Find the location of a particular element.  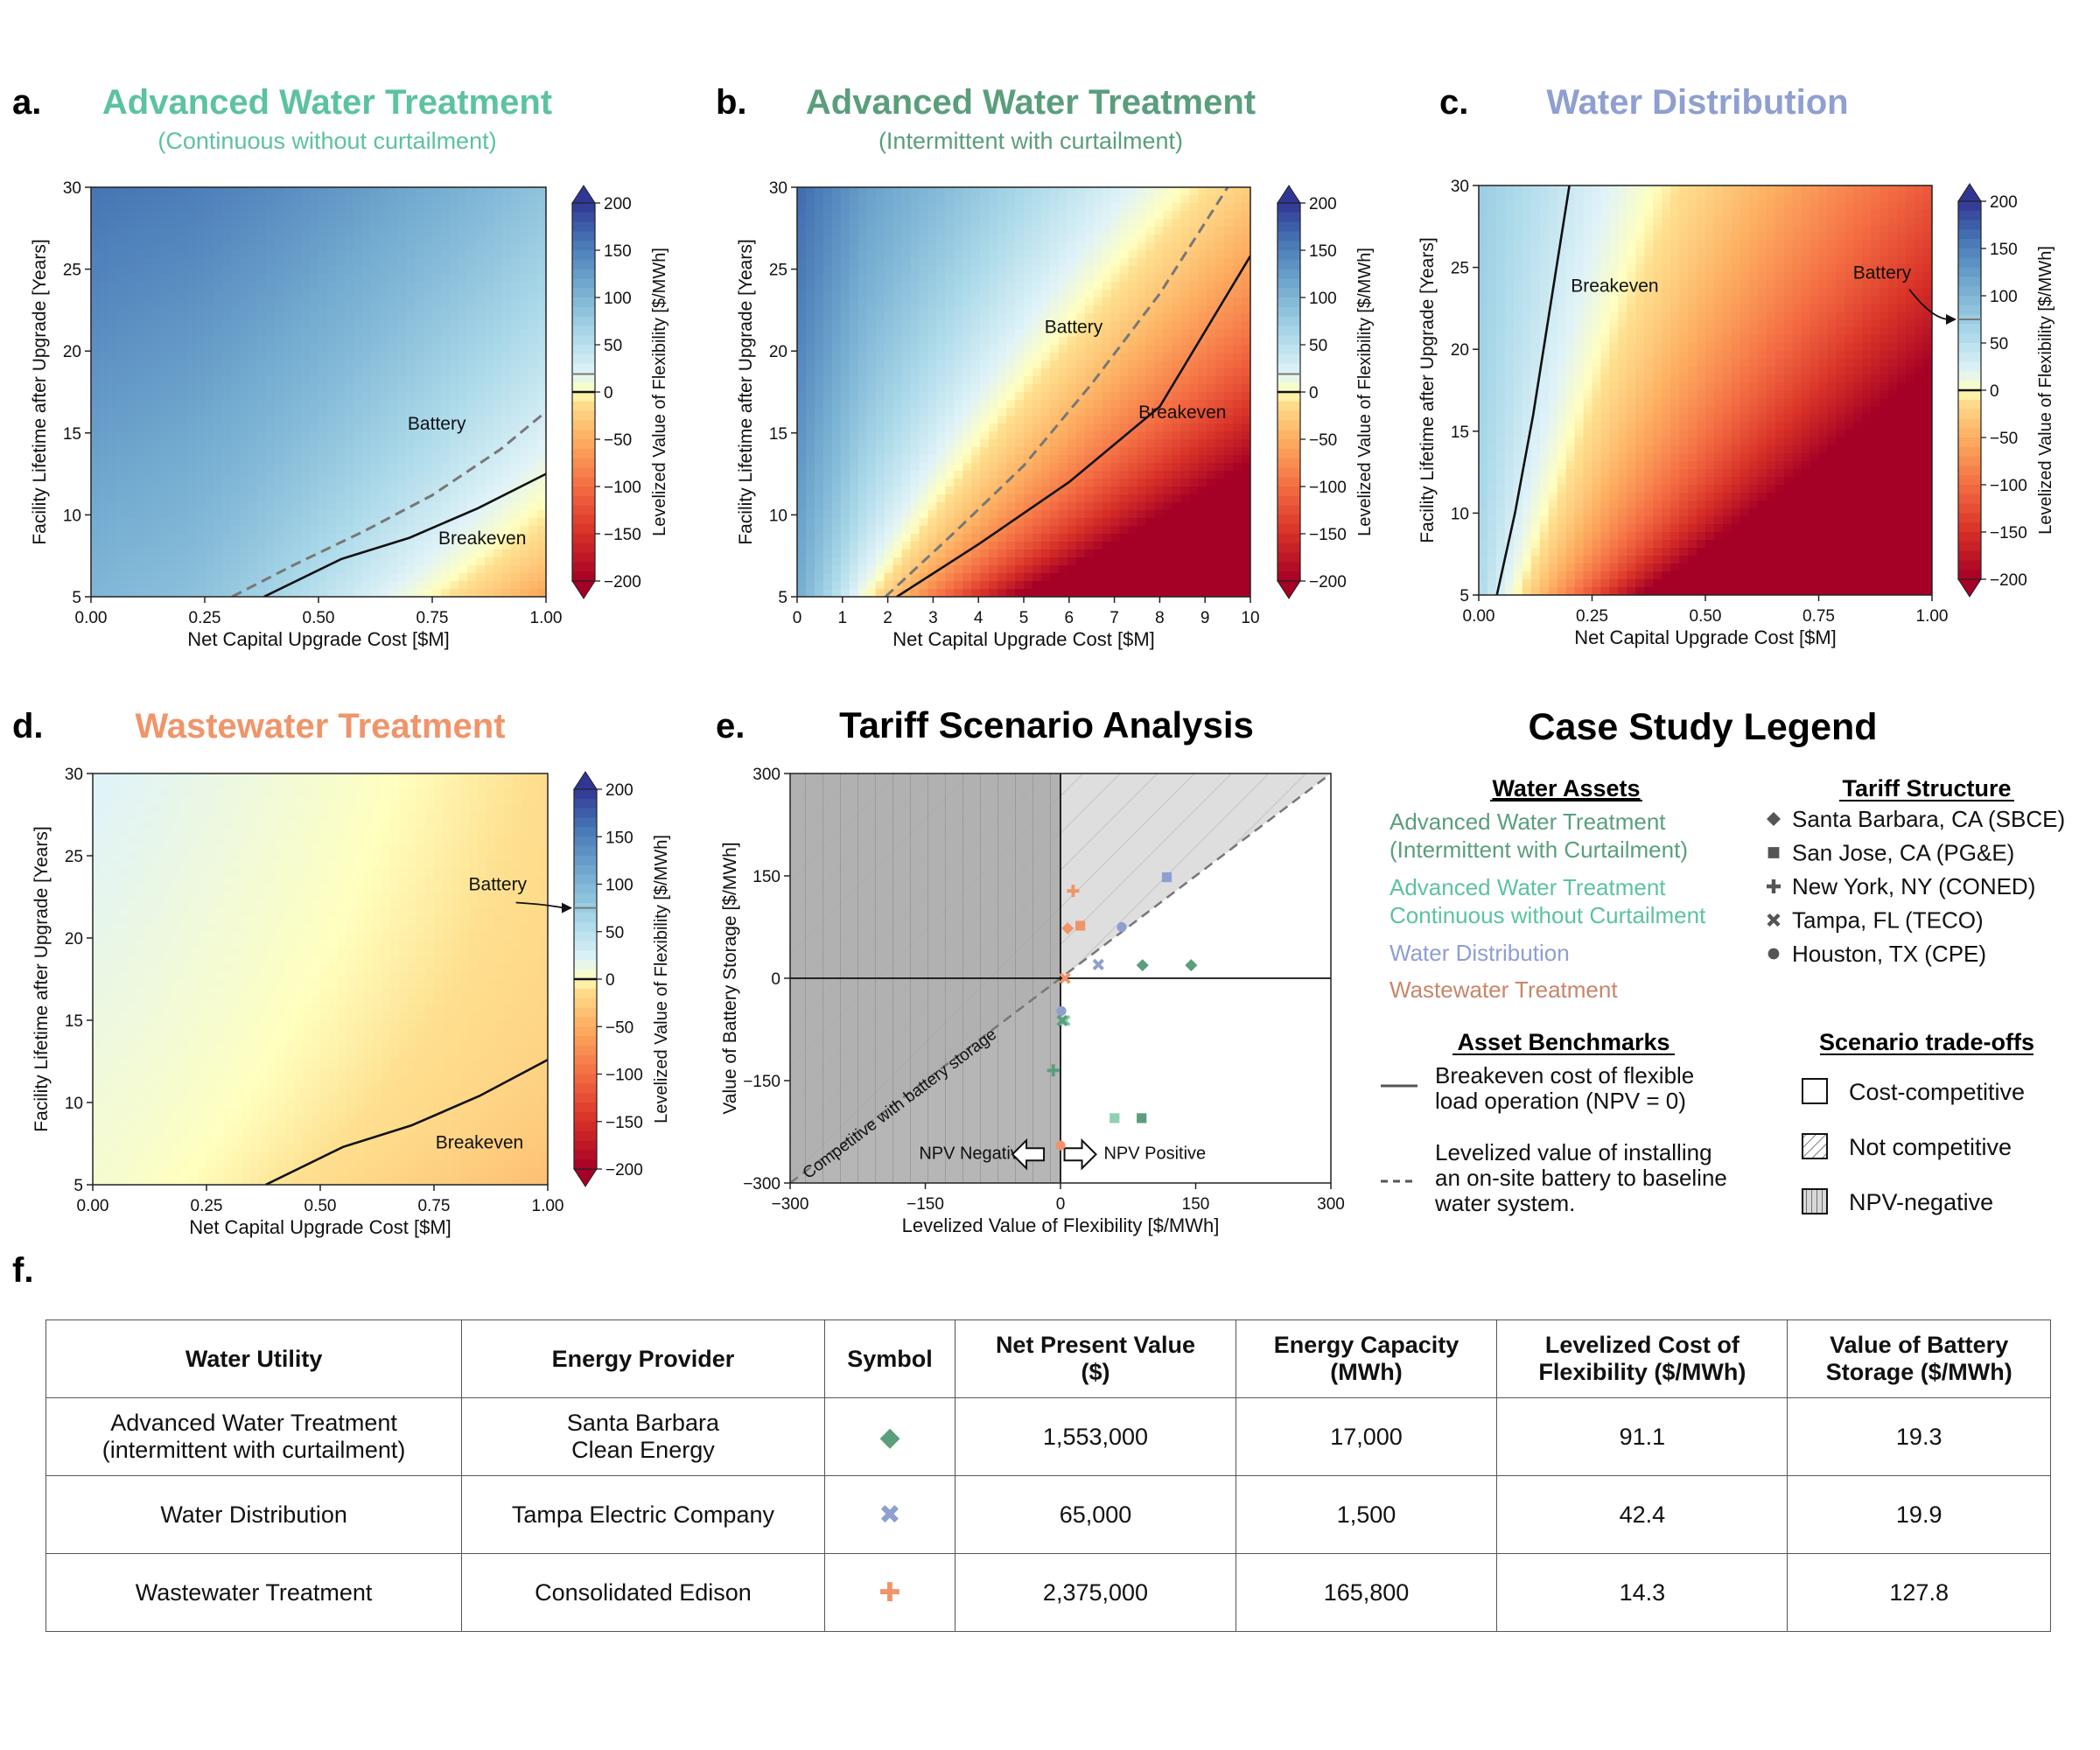

colorbar-tick-label: 50 is located at coordinates (613, 346).